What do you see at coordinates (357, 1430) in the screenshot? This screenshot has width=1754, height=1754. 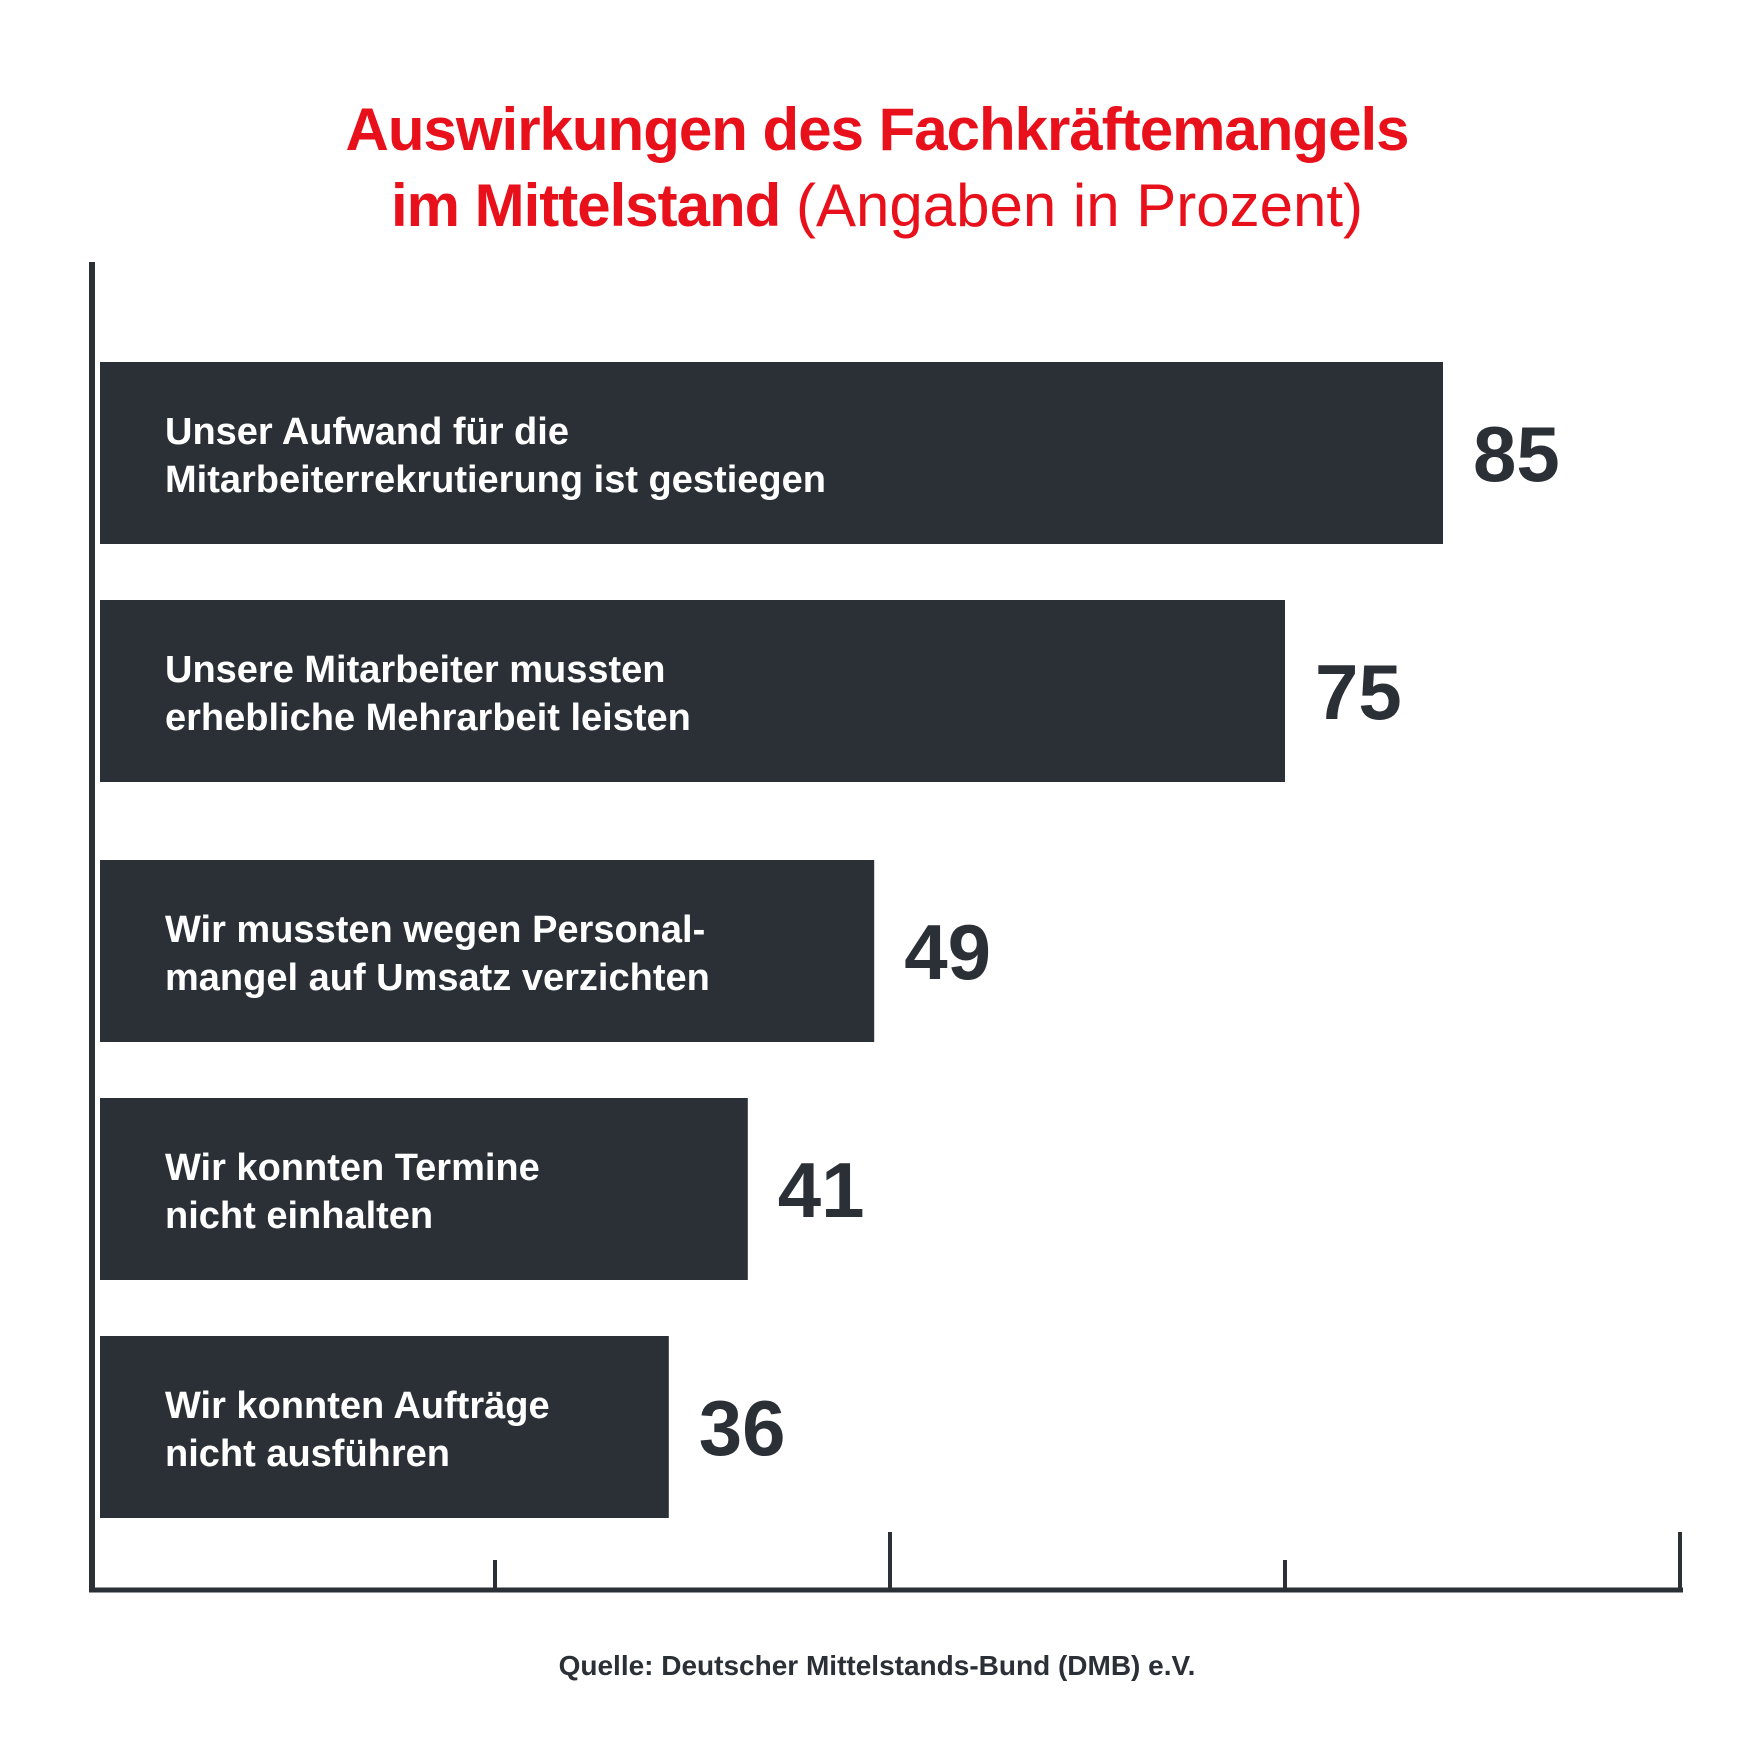 I see `bar-label-5: Wir konnten Aufträge nicht ausführen` at bounding box center [357, 1430].